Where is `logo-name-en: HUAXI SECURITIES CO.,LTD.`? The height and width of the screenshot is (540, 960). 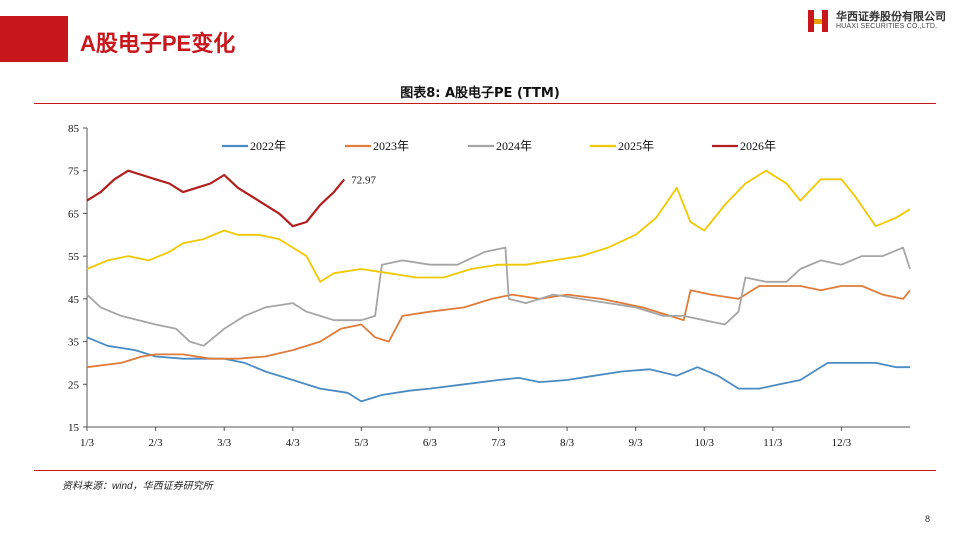
logo-name-en: HUAXI SECURITIES CO.,LTD. is located at coordinates (887, 26).